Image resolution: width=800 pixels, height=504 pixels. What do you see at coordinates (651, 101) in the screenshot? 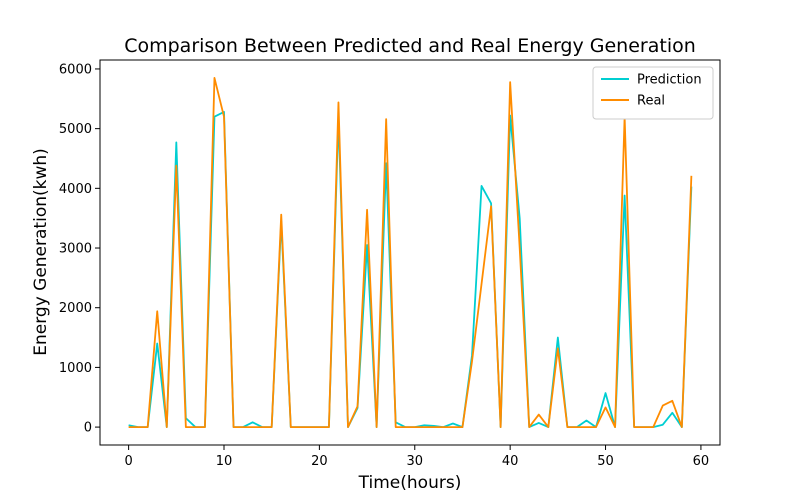
I see `legend-label-real: Real` at bounding box center [651, 101].